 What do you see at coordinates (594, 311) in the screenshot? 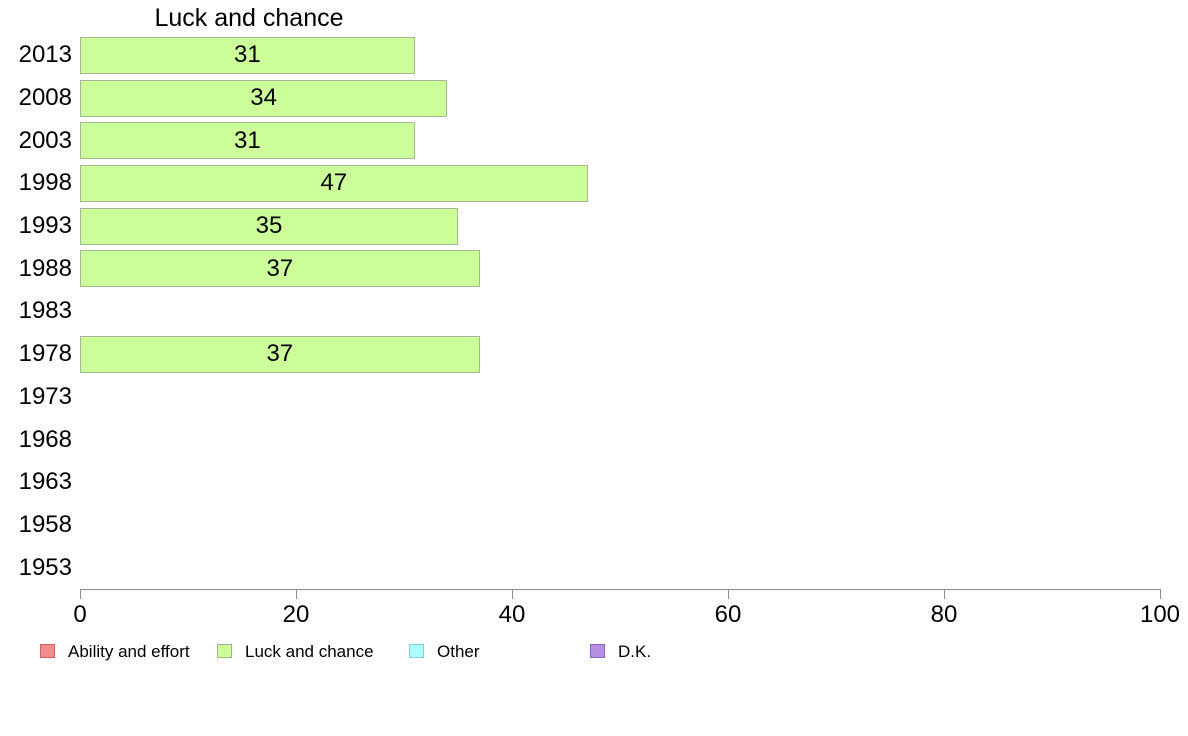
I see `chart-row: 1983` at bounding box center [594, 311].